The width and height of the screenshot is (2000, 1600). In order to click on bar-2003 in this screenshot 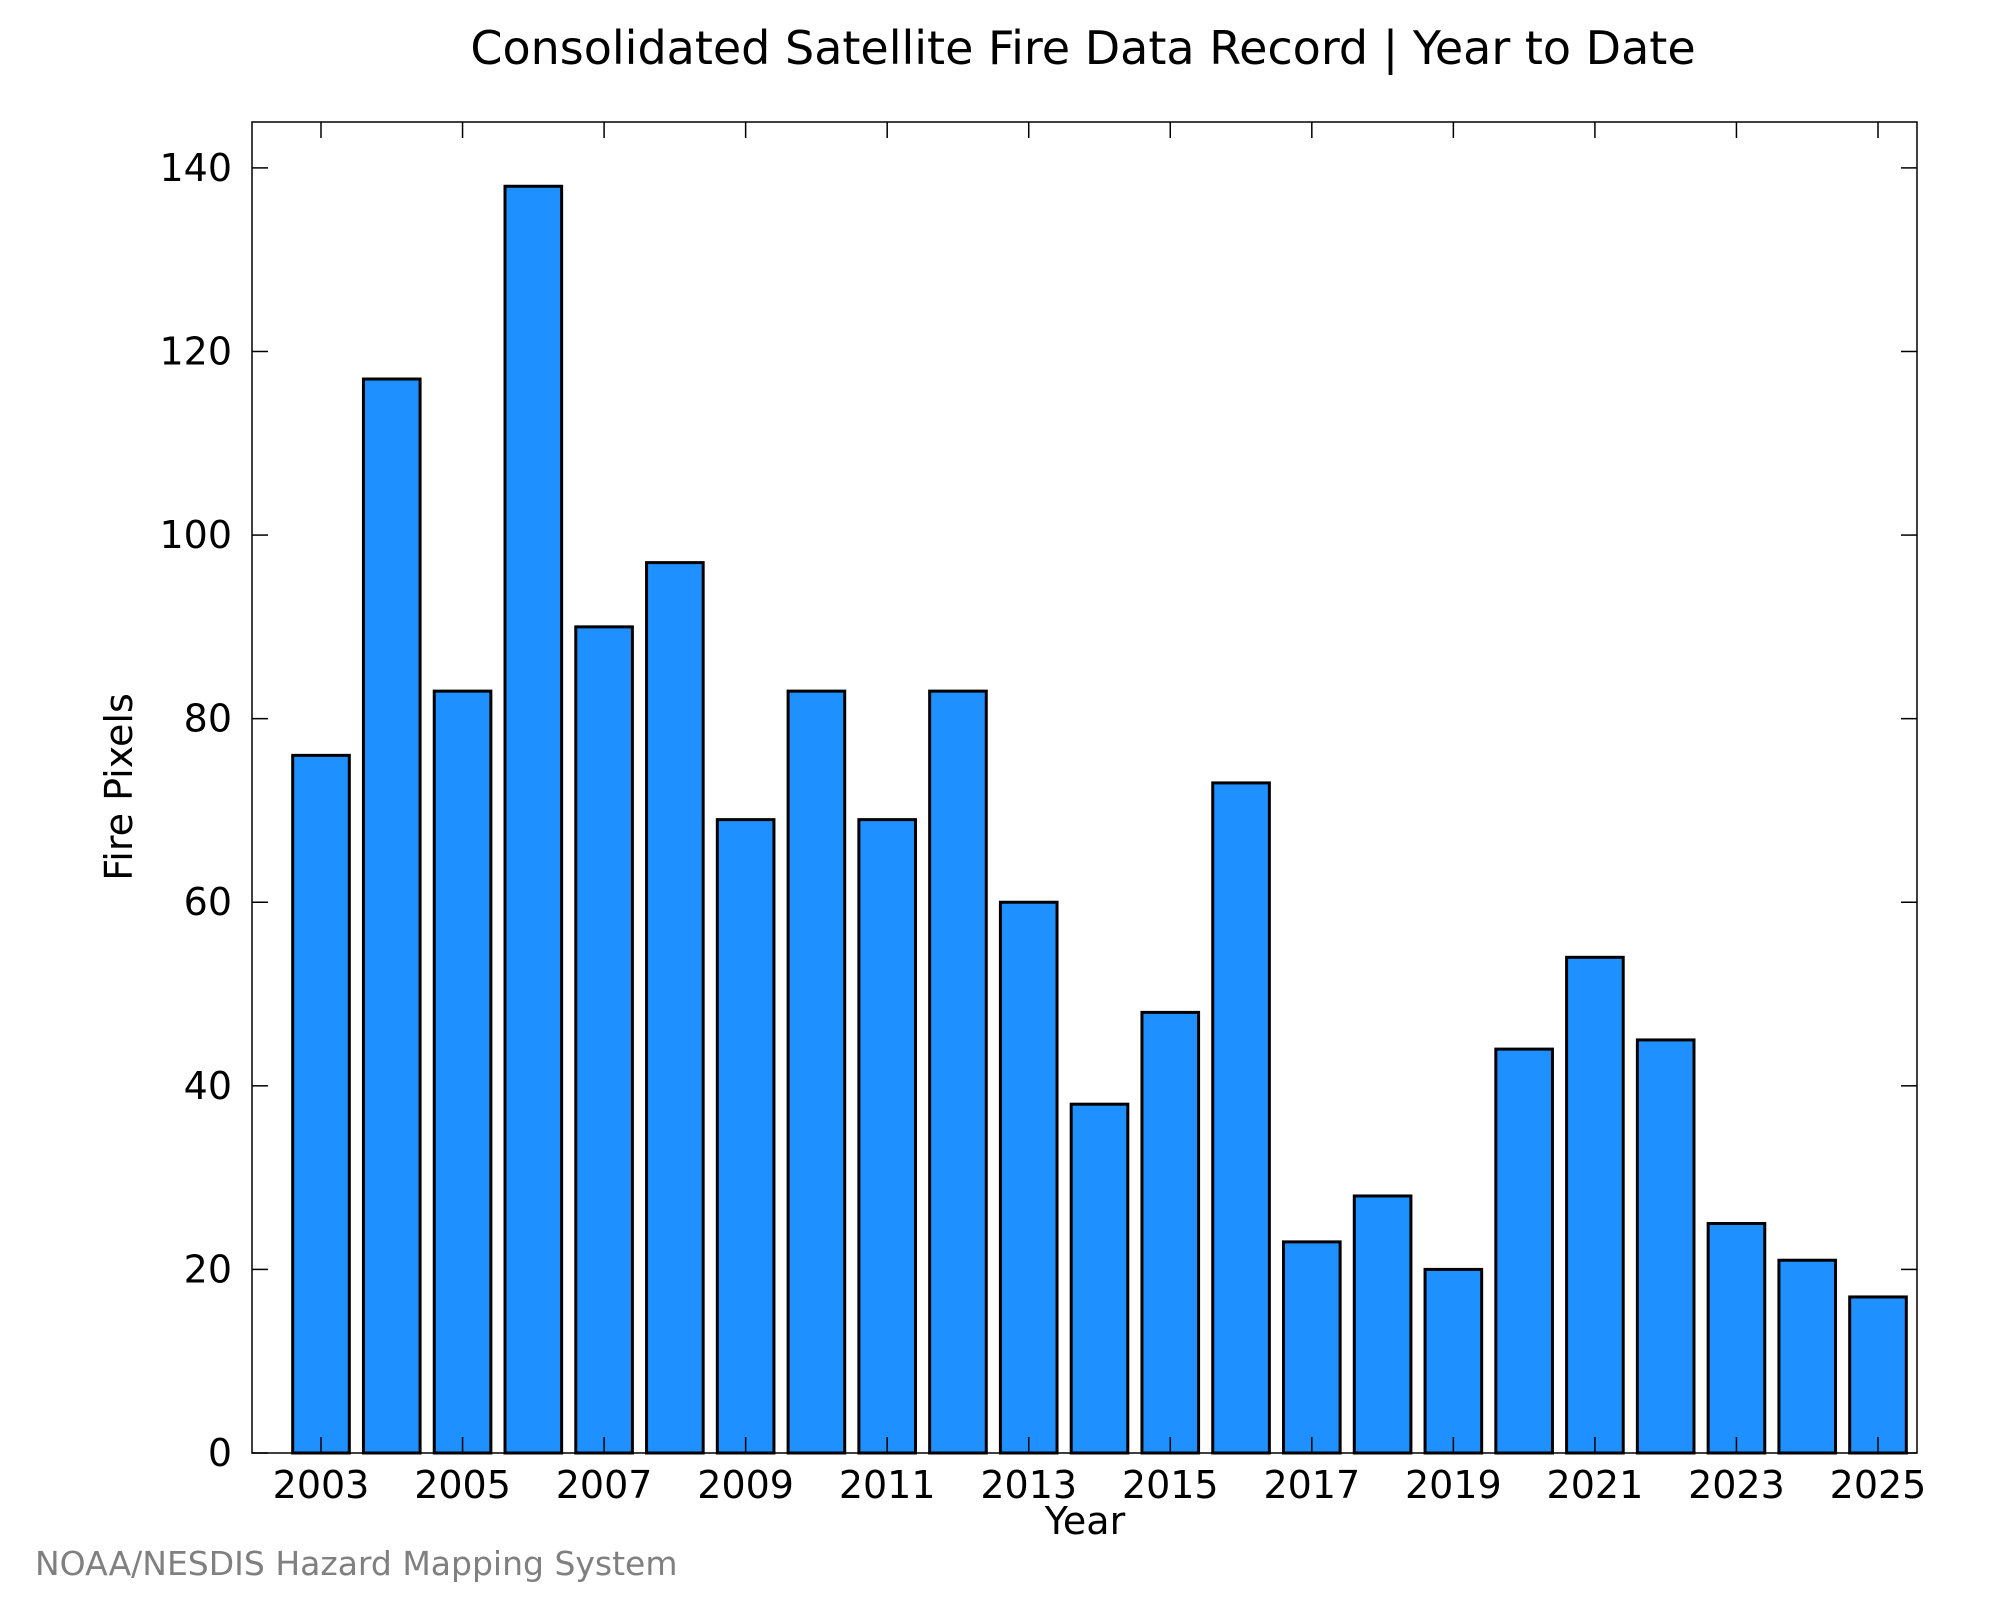, I will do `click(321, 1104)`.